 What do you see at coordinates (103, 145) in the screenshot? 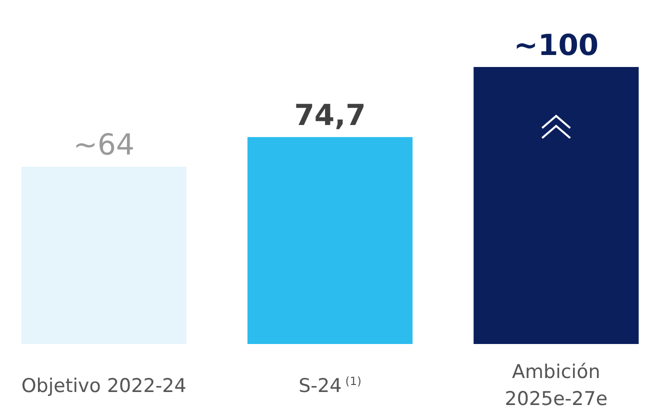
I see `data-label: ~64` at bounding box center [103, 145].